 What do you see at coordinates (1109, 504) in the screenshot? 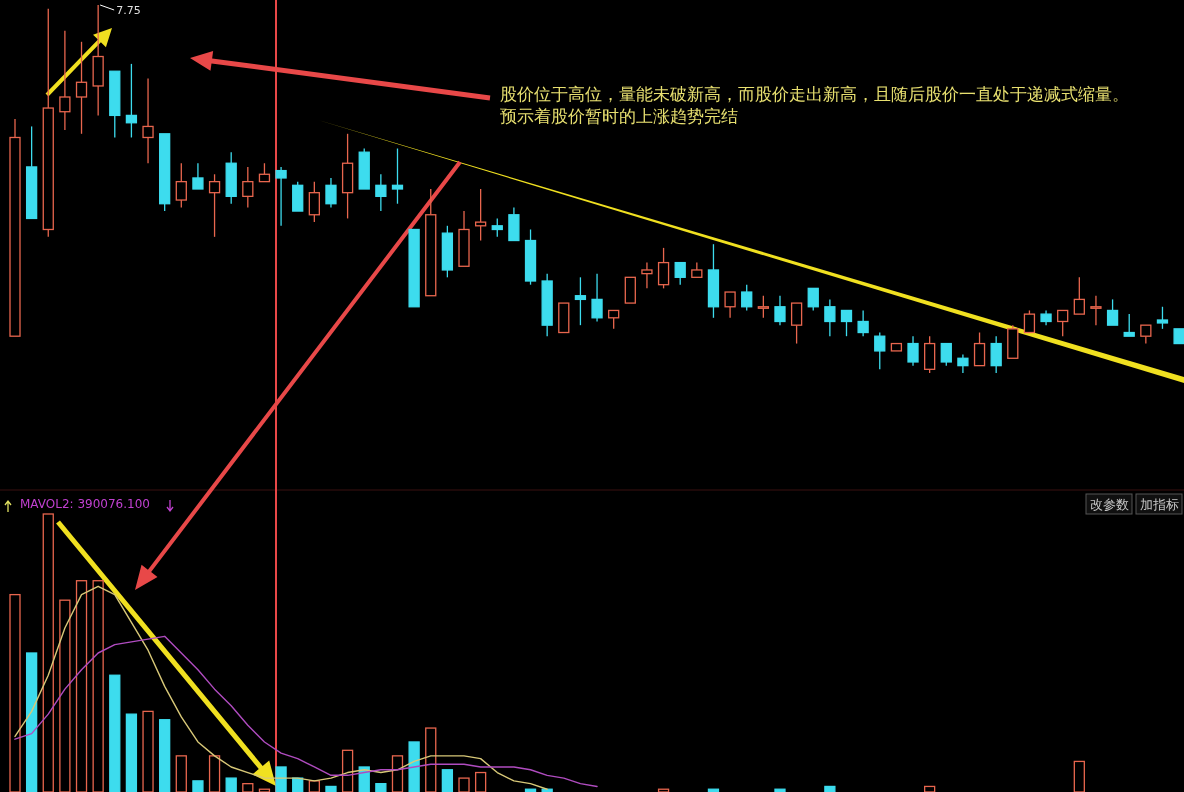
I see `text: 改参数` at bounding box center [1109, 504].